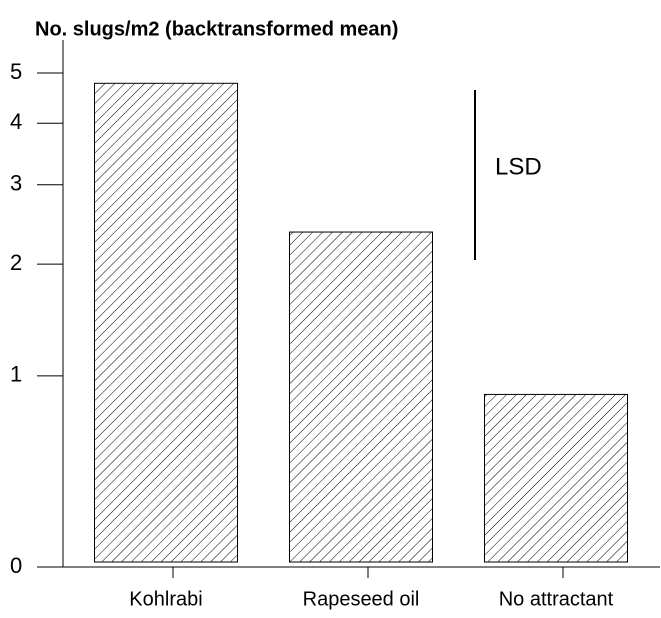 This screenshot has width=661, height=618. What do you see at coordinates (361, 599) in the screenshot?
I see `x-tick-label: Rapeseed oil` at bounding box center [361, 599].